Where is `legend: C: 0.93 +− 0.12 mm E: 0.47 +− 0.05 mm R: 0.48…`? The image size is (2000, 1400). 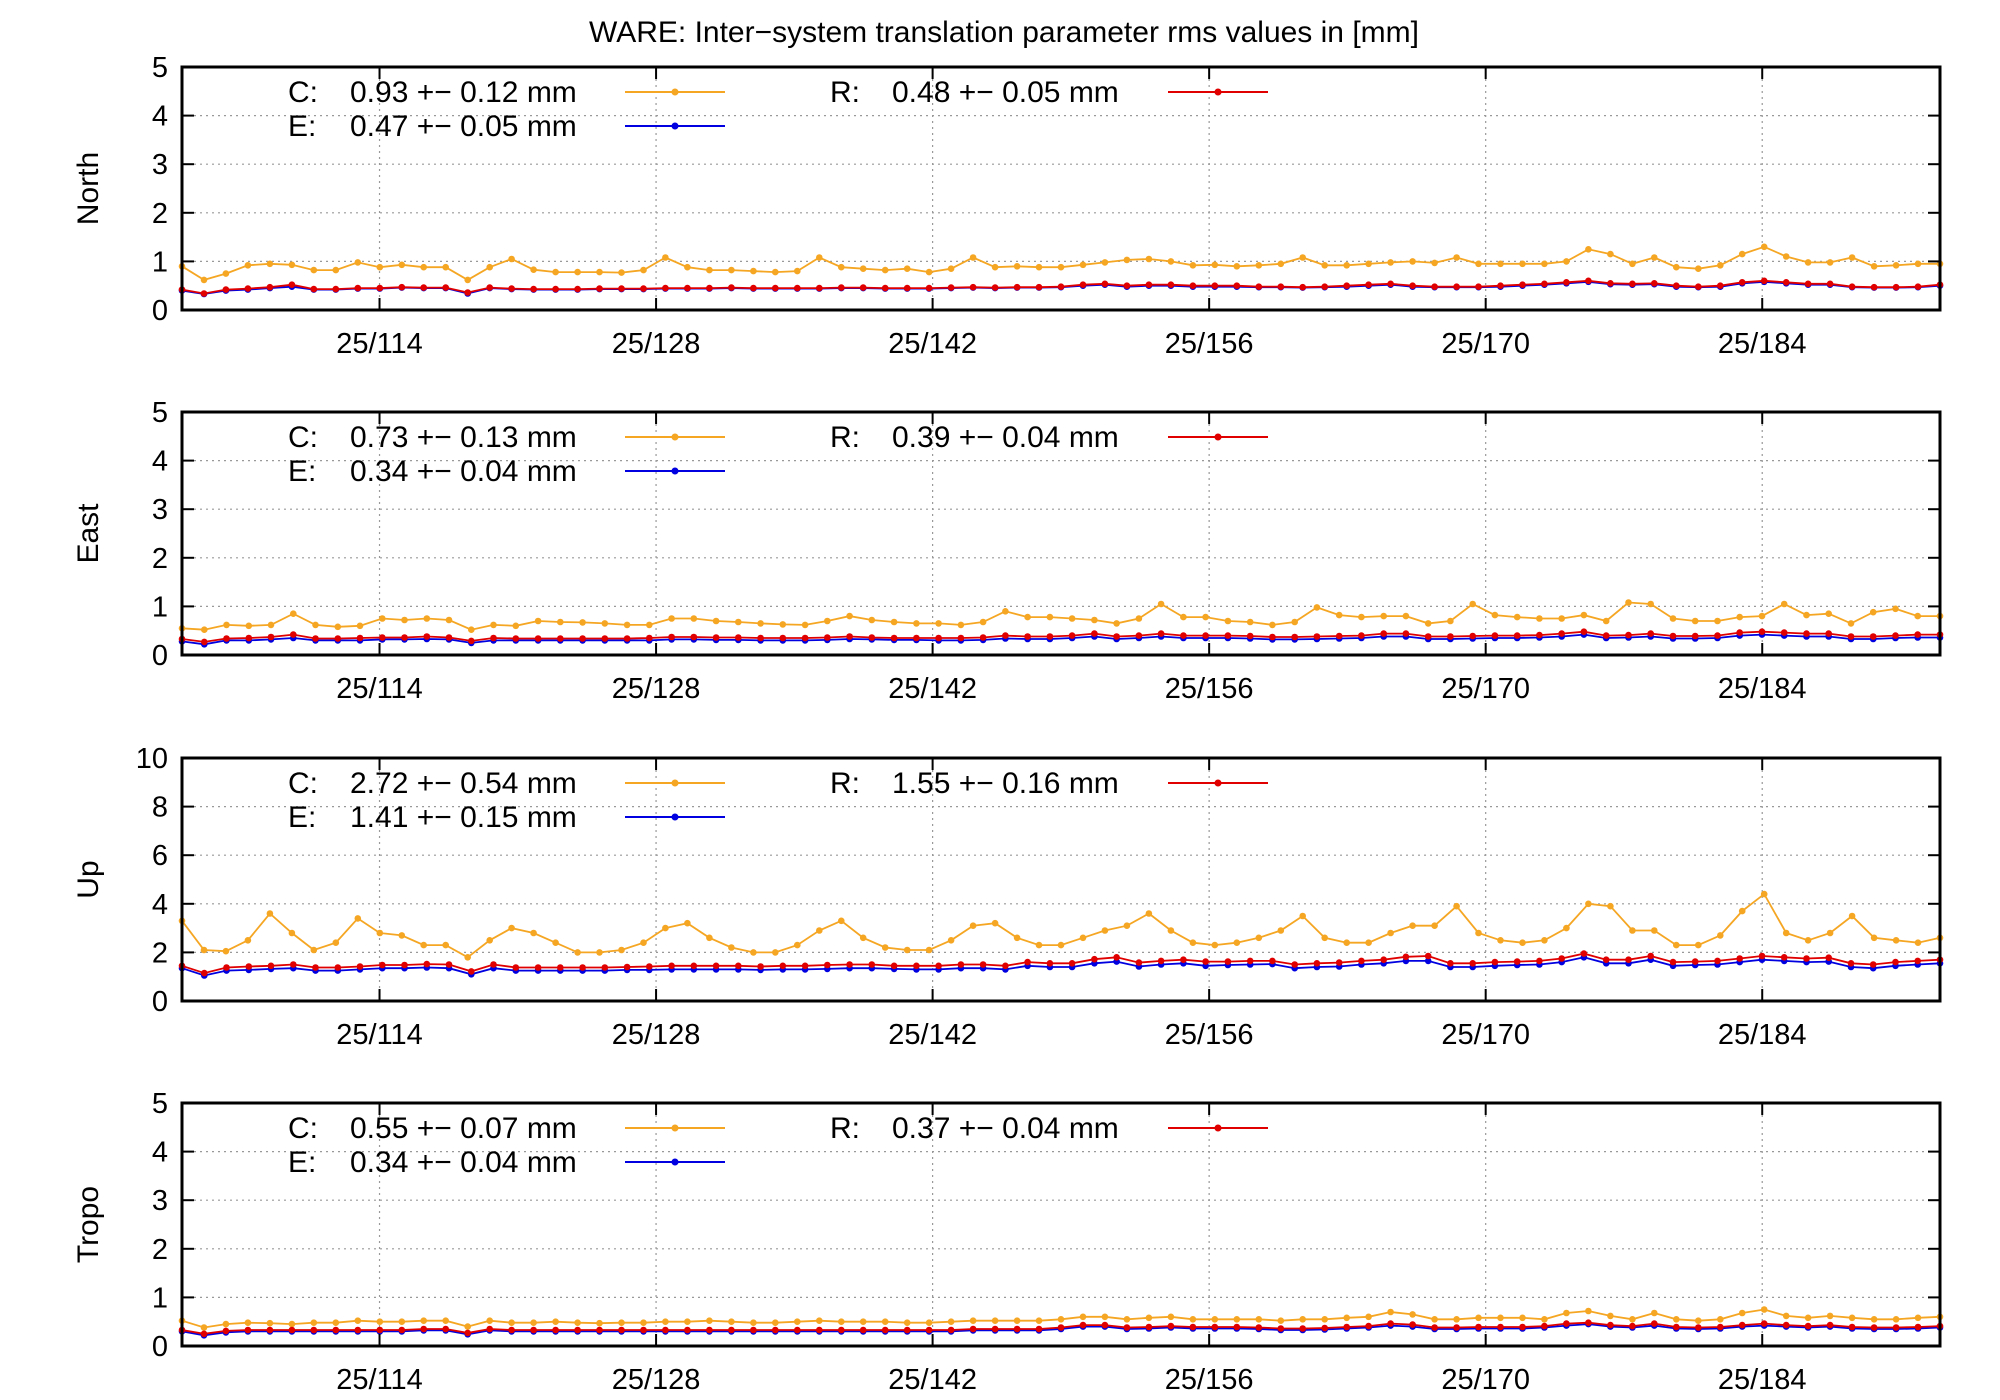
legend: C: 0.93 +− 0.12 mm E: 0.47 +− 0.05 mm R: 0.48… is located at coordinates (778, 109).